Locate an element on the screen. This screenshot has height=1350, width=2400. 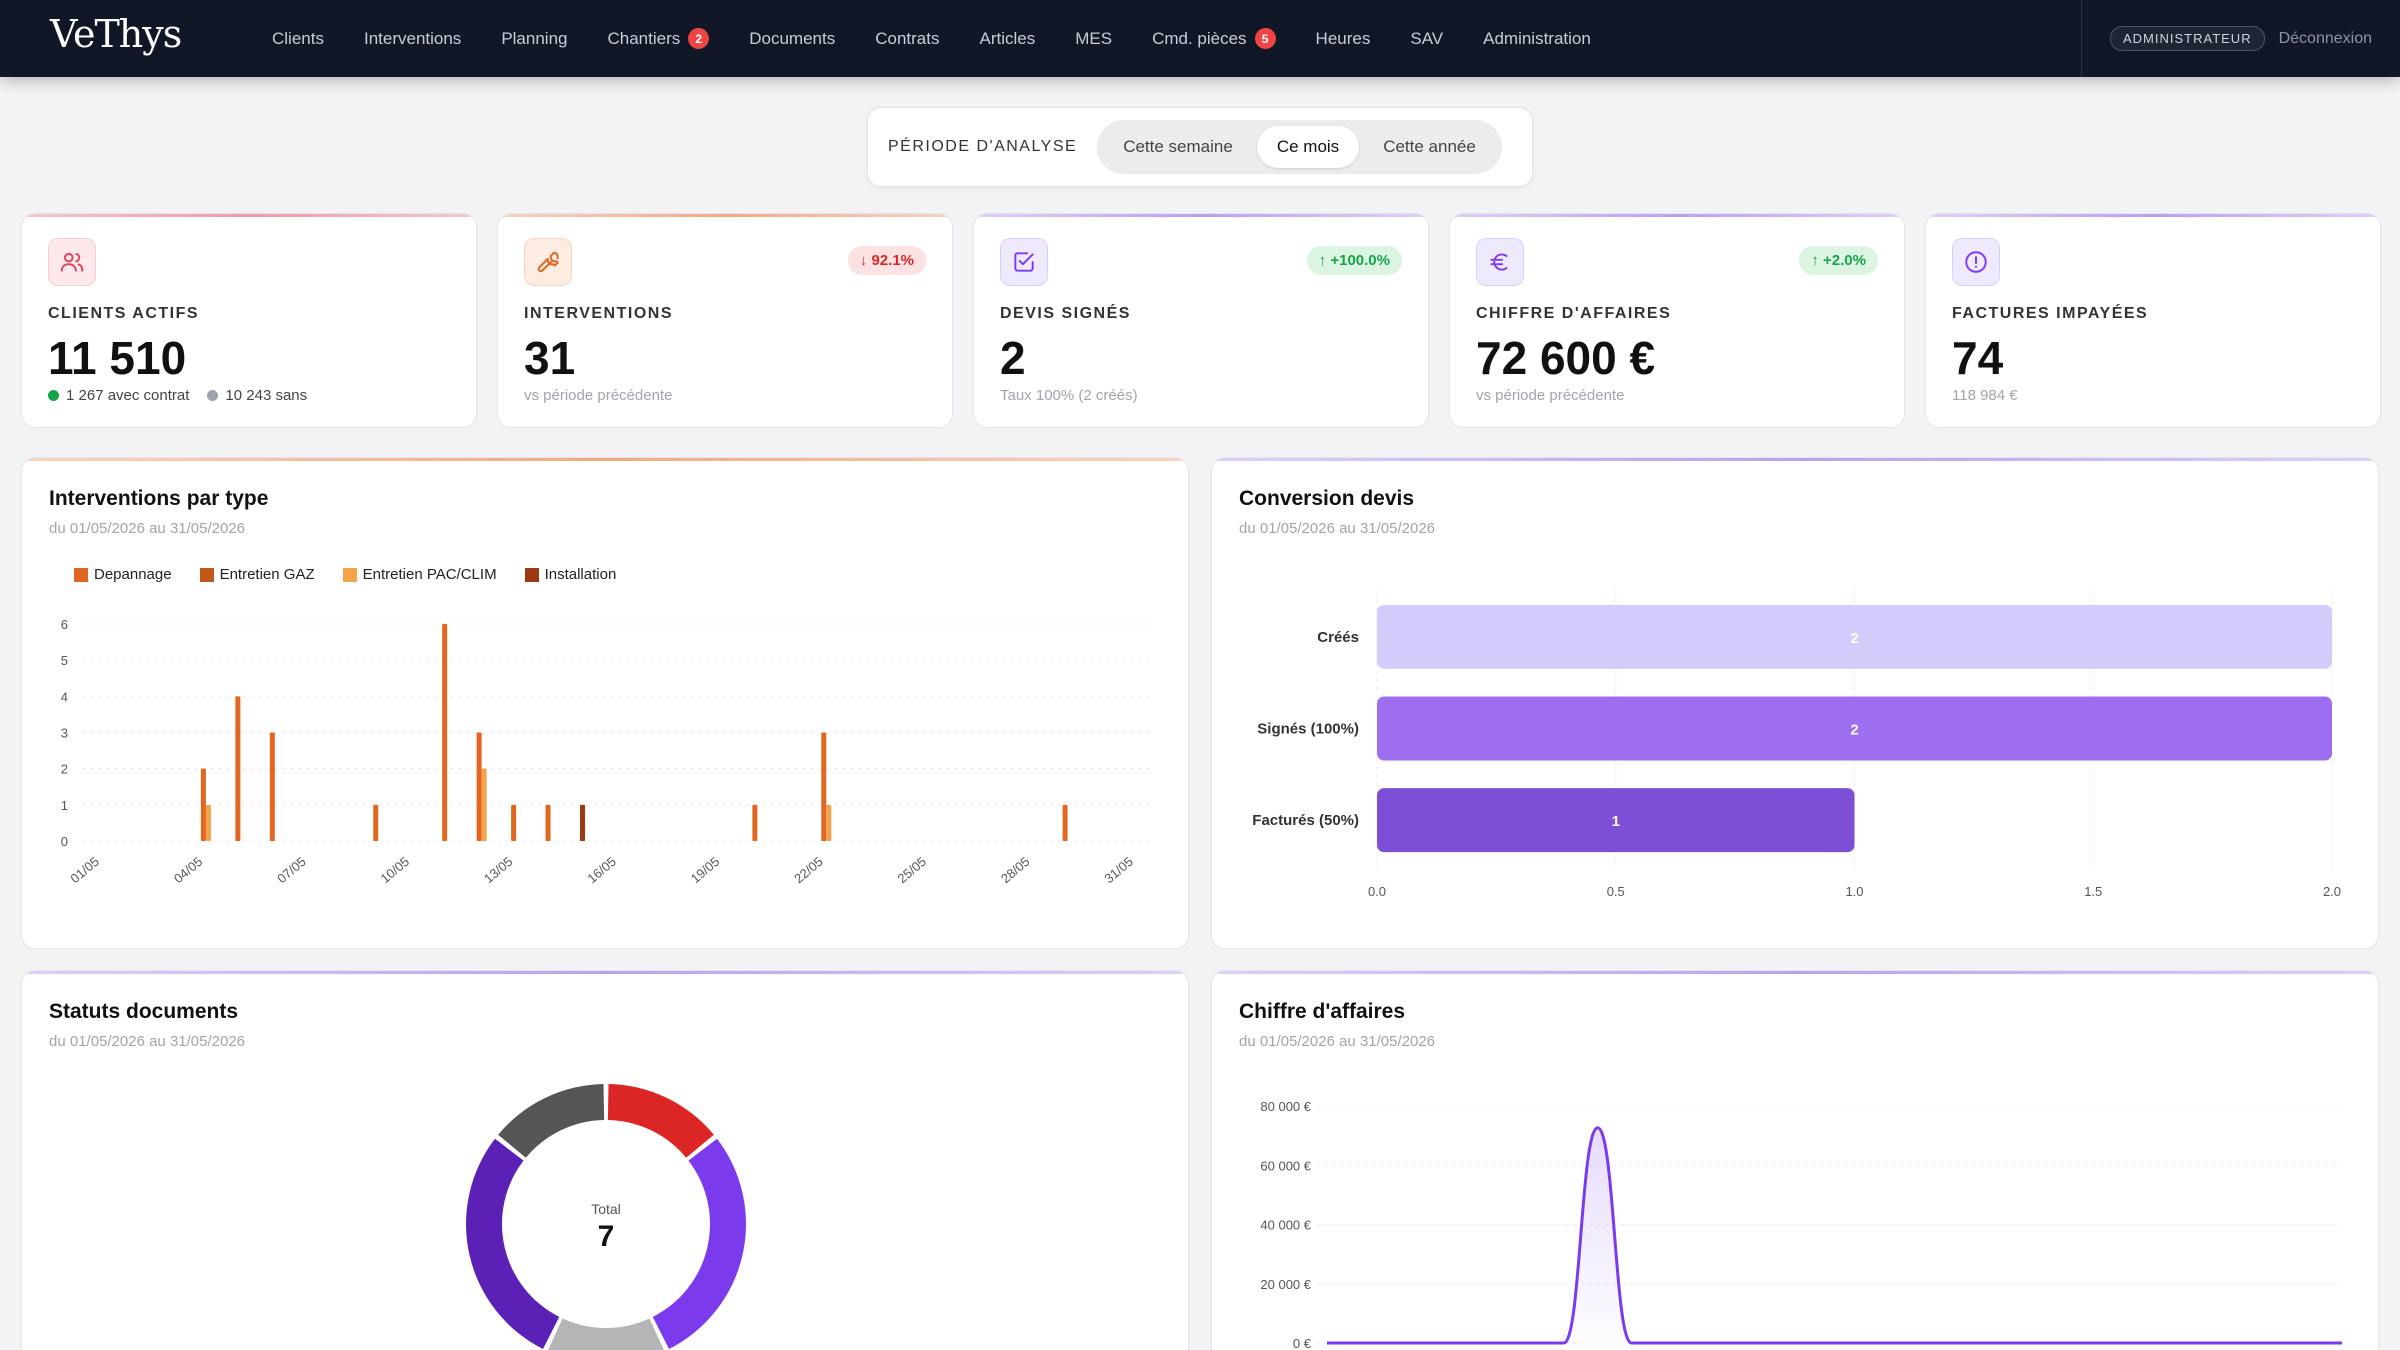
y-tick-label: 0 € is located at coordinates (1302, 1343).